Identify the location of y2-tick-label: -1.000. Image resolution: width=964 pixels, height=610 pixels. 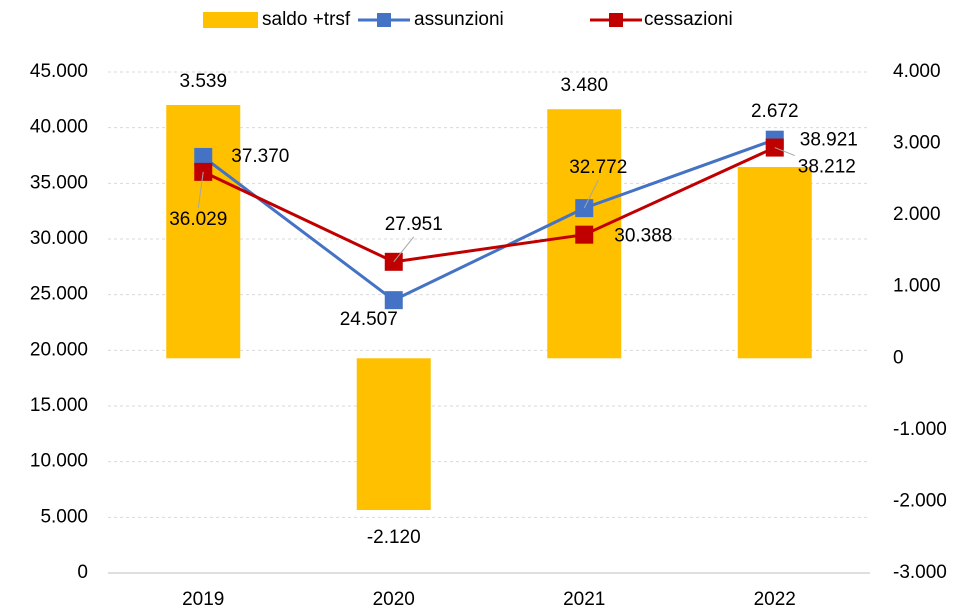
(920, 429).